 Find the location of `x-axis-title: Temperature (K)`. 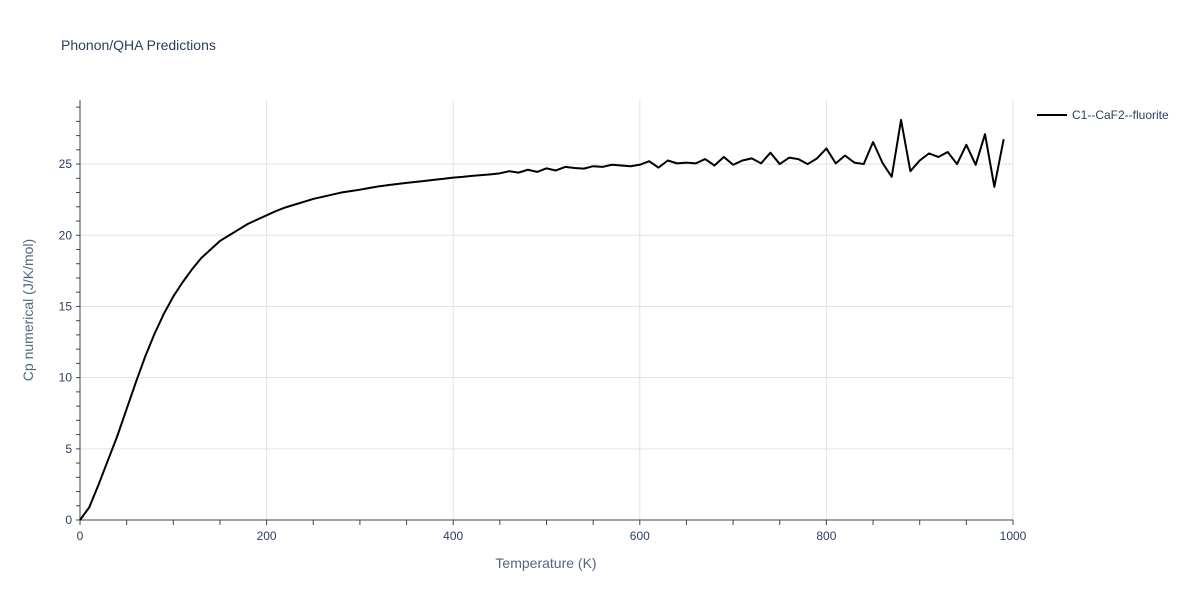

x-axis-title: Temperature (K) is located at coordinates (545, 563).